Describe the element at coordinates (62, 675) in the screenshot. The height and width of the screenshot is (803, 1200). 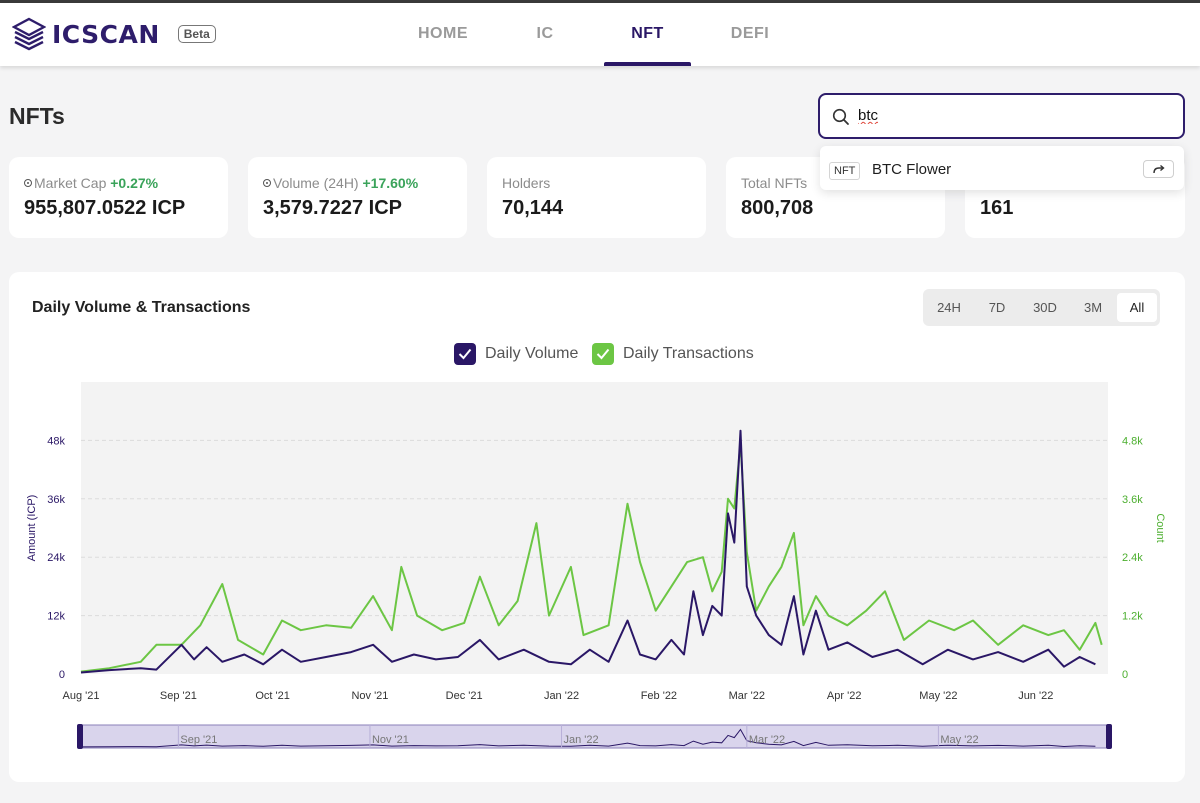
I see `y-left-tick-label: 0` at that location.